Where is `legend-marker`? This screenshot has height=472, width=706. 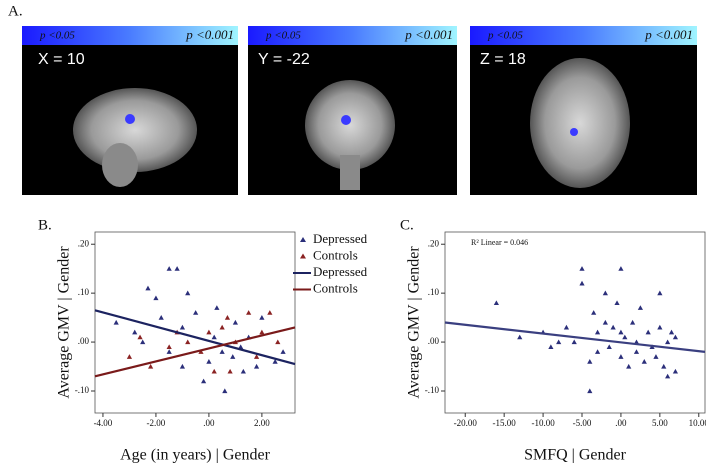
legend-marker is located at coordinates (303, 256).